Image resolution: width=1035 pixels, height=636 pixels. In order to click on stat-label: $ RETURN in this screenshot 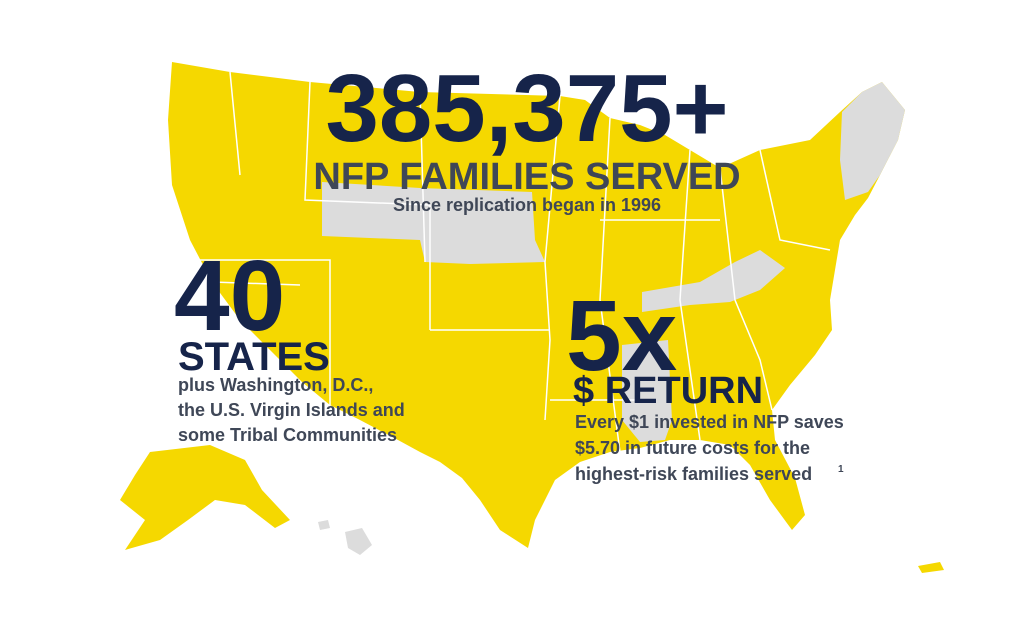, I will do `click(668, 391)`.